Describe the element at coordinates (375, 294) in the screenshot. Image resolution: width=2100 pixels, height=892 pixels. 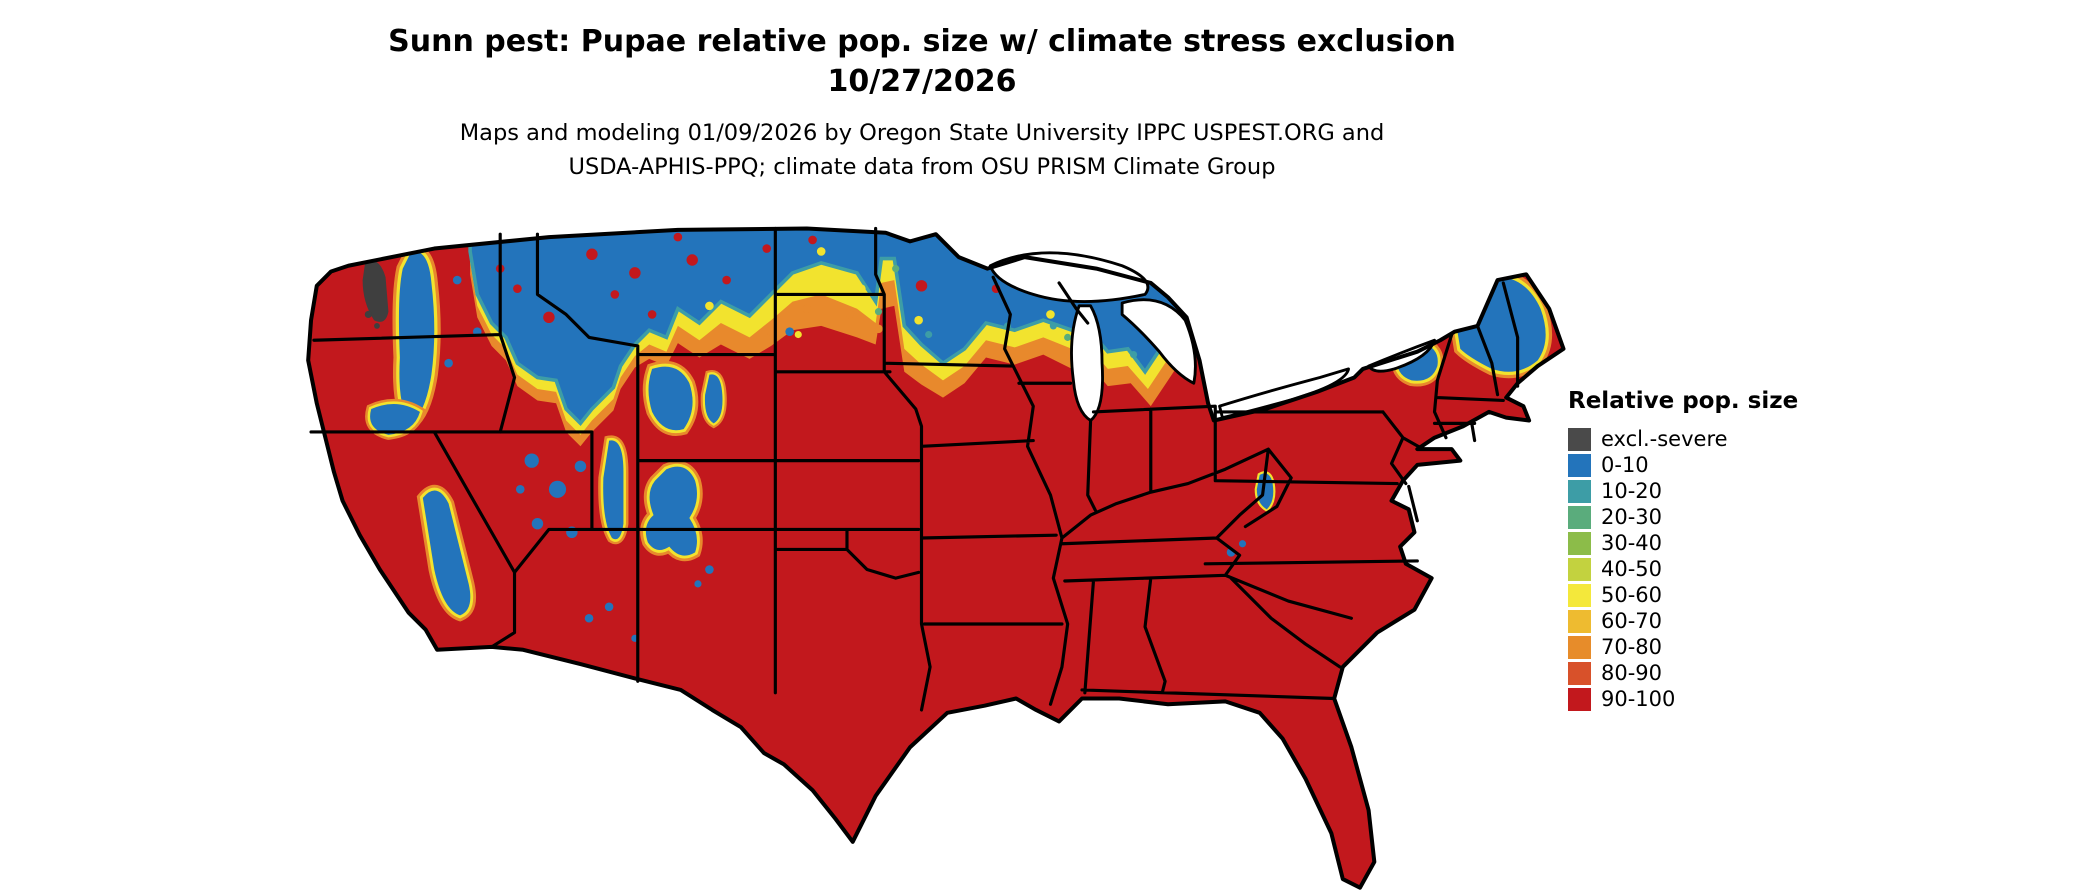
I see `excluded-region` at that location.